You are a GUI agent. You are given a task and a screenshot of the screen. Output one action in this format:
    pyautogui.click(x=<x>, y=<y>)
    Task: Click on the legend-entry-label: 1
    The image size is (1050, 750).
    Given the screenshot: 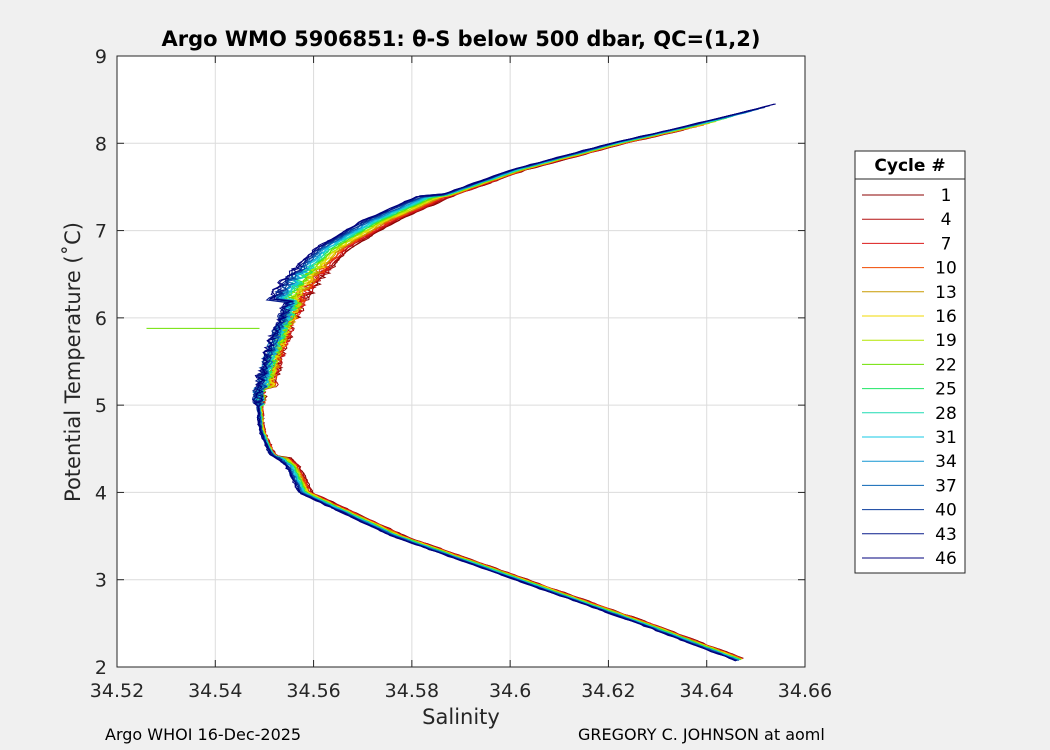 What is the action you would take?
    pyautogui.click(x=946, y=196)
    